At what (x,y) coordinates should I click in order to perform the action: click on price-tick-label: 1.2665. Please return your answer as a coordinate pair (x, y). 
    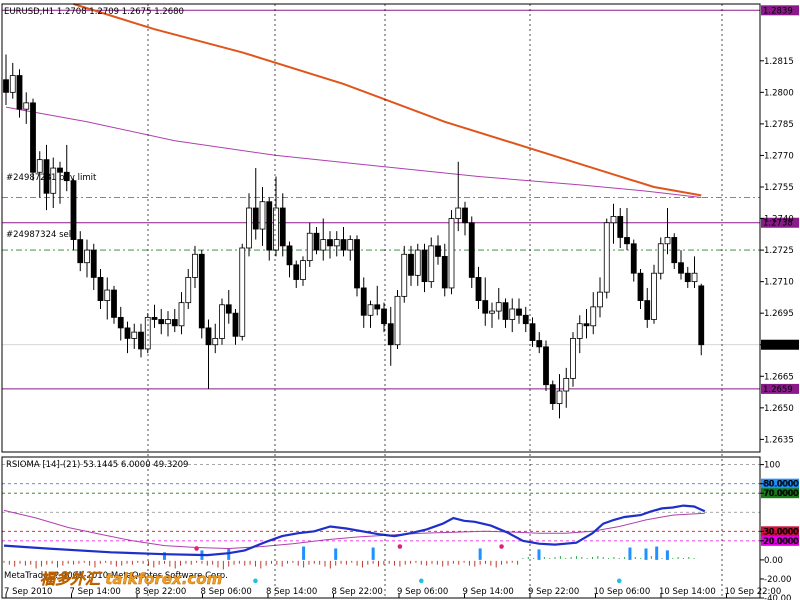
    Looking at the image, I should click on (779, 377).